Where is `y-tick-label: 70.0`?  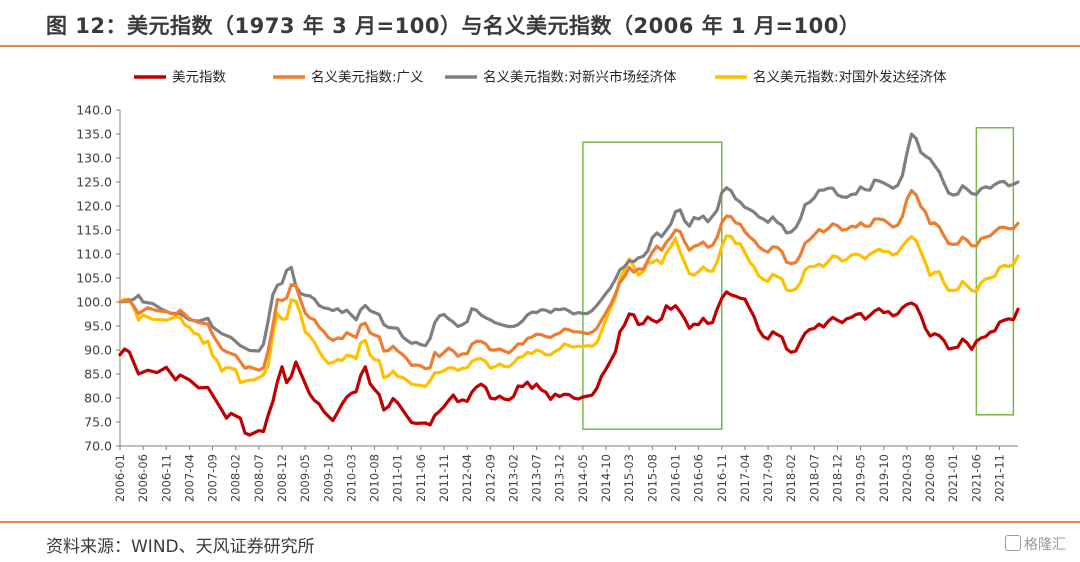 y-tick-label: 70.0 is located at coordinates (98, 446).